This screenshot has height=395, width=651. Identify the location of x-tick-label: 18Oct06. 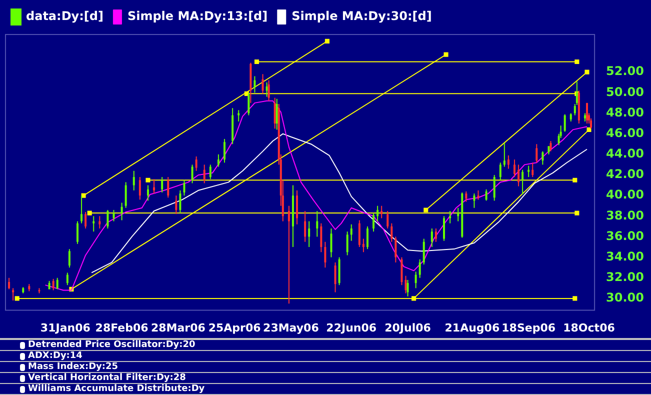
(589, 327).